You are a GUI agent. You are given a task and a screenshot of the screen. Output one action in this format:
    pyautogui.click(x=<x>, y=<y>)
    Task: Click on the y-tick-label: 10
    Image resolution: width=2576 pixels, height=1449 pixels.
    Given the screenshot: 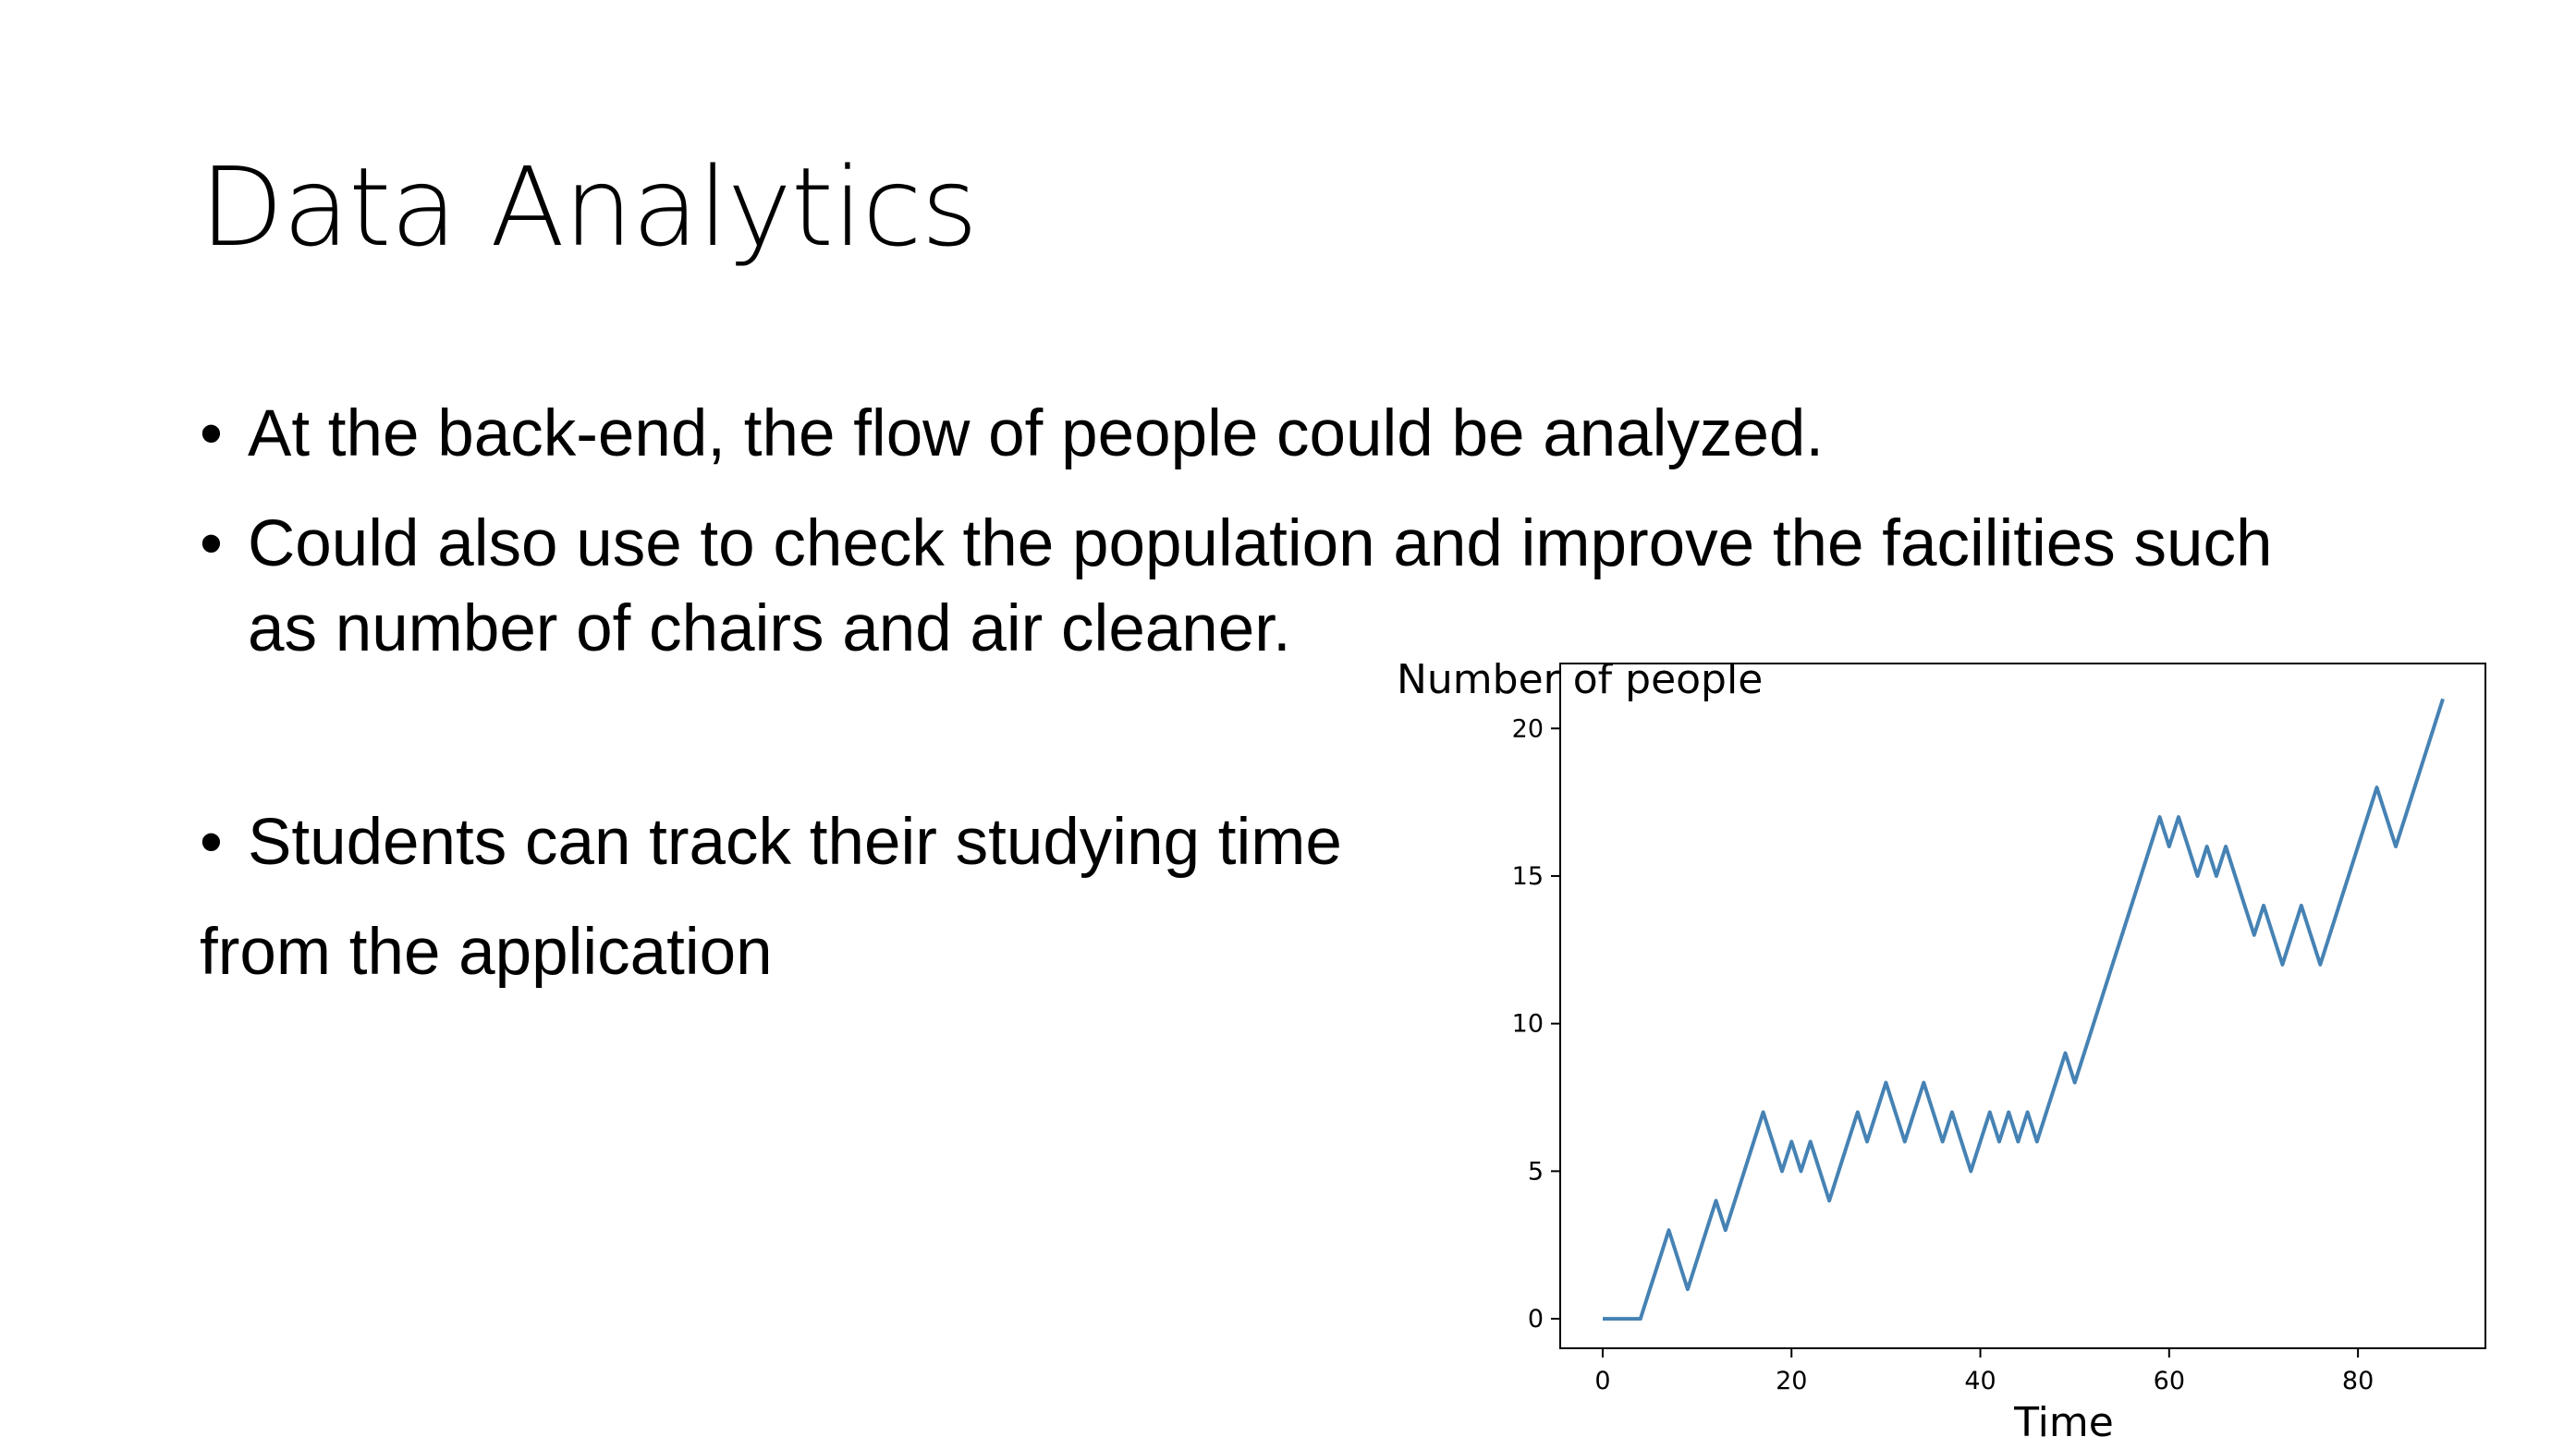 What is the action you would take?
    pyautogui.click(x=1528, y=1024)
    